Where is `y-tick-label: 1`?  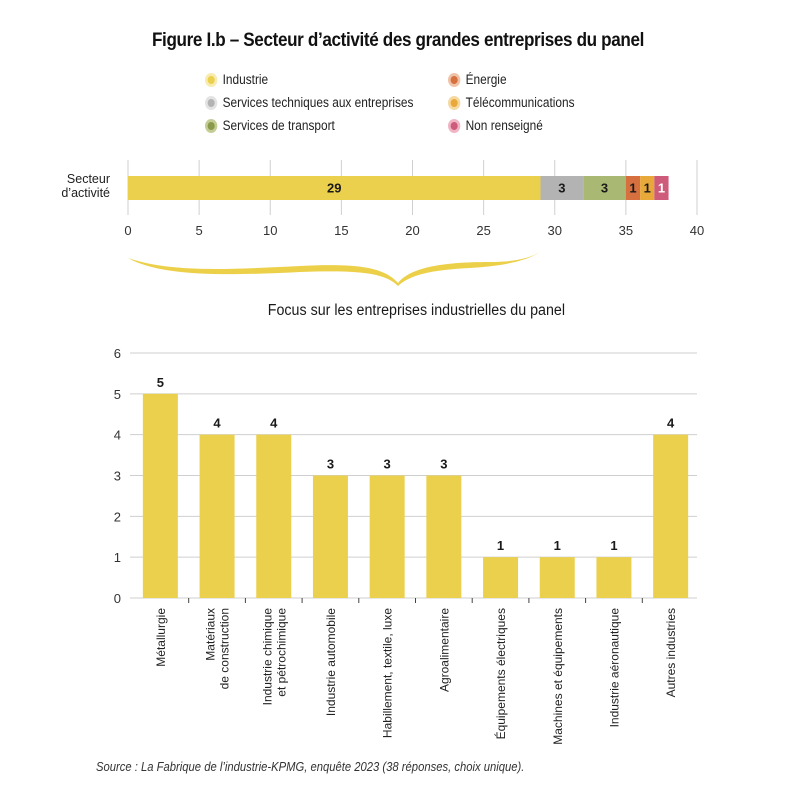
y-tick-label: 1 is located at coordinates (117, 557).